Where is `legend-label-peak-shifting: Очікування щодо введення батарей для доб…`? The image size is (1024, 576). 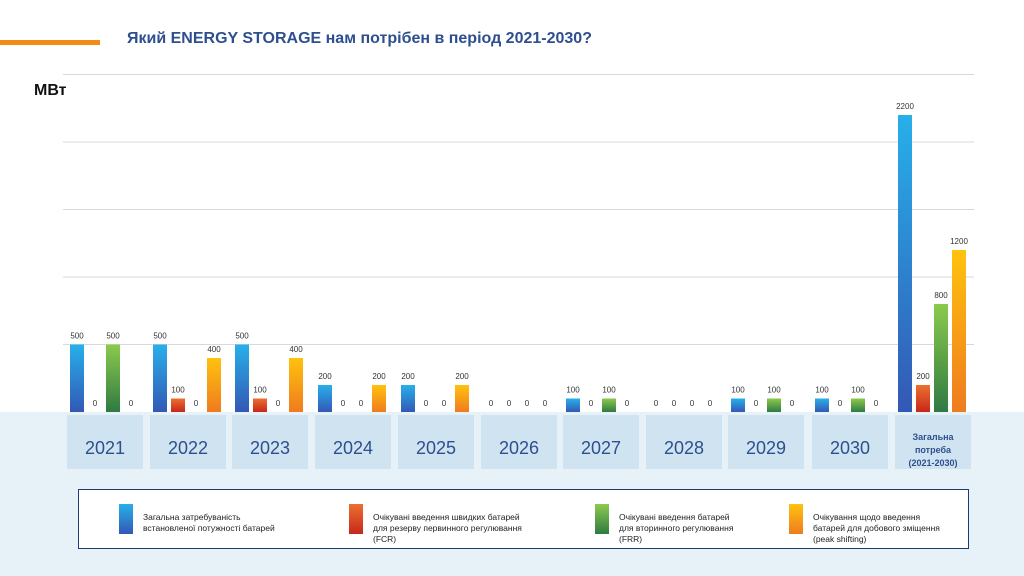
legend-label-peak-shifting: Очікування щодо введення батарей для доб… is located at coordinates (876, 528).